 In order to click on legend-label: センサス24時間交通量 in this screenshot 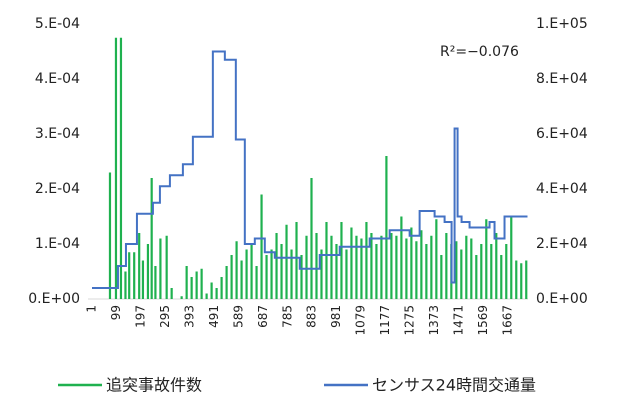, I will do `click(454, 385)`.